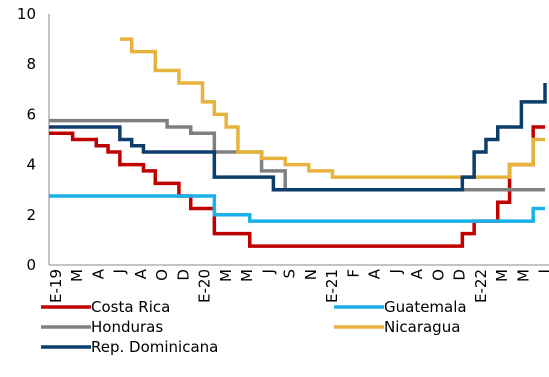 The width and height of the screenshot is (549, 377). I want to click on legend-label: Honduras, so click(127, 327).